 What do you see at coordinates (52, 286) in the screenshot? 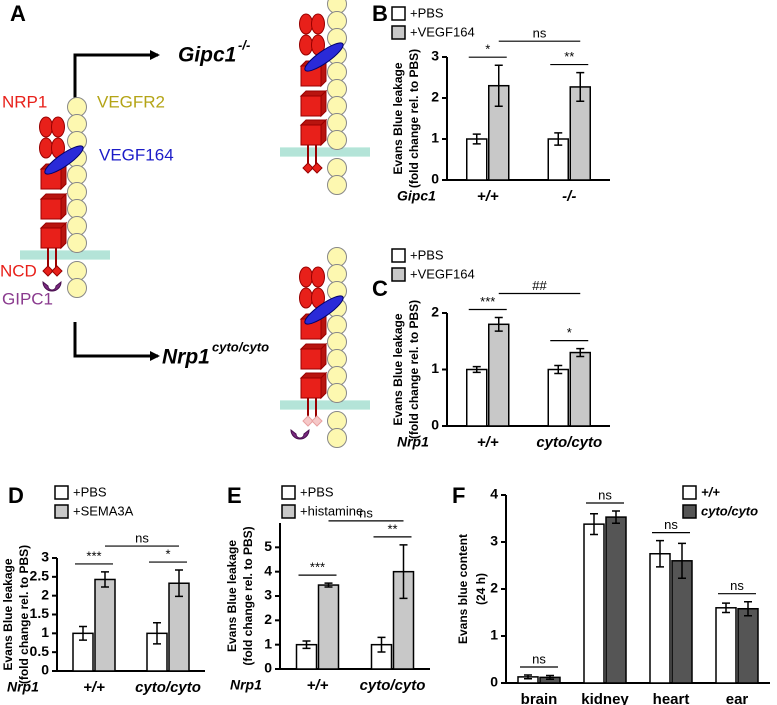
I see `gipc1` at bounding box center [52, 286].